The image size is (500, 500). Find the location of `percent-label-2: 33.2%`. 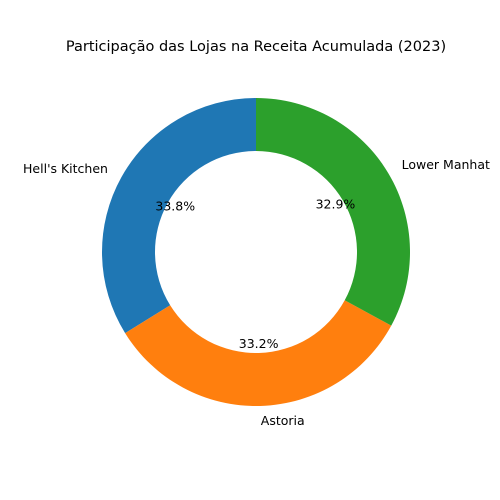

percent-label-2: 33.2% is located at coordinates (259, 343).